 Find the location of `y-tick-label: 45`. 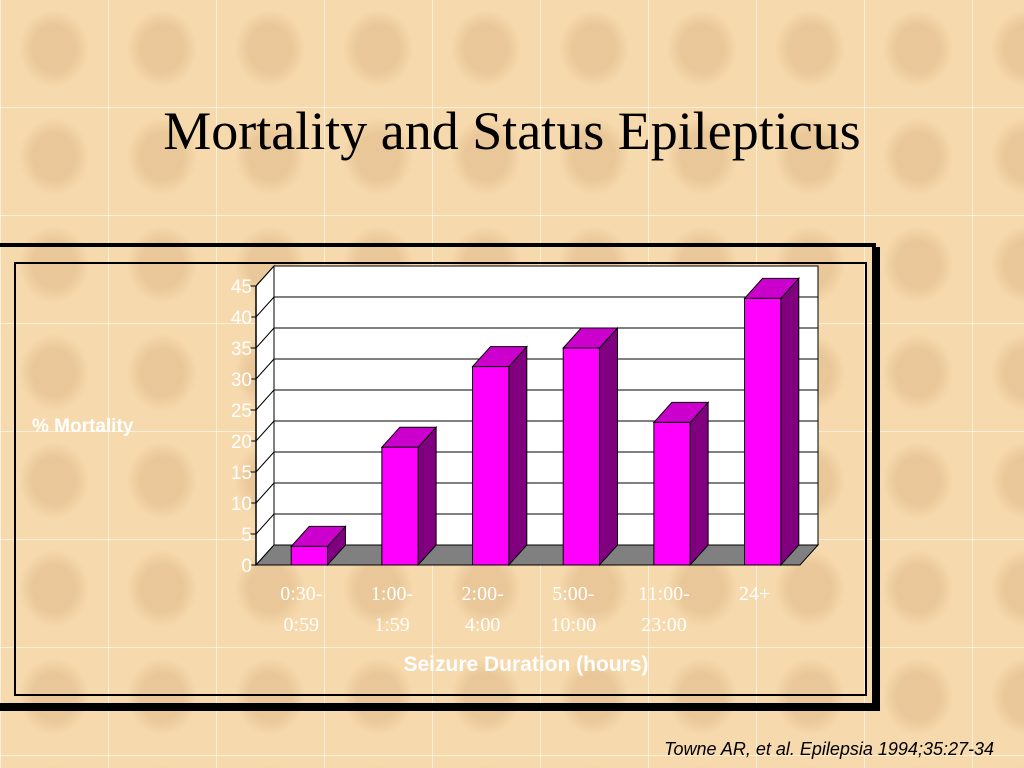

y-tick-label: 45 is located at coordinates (241, 287).